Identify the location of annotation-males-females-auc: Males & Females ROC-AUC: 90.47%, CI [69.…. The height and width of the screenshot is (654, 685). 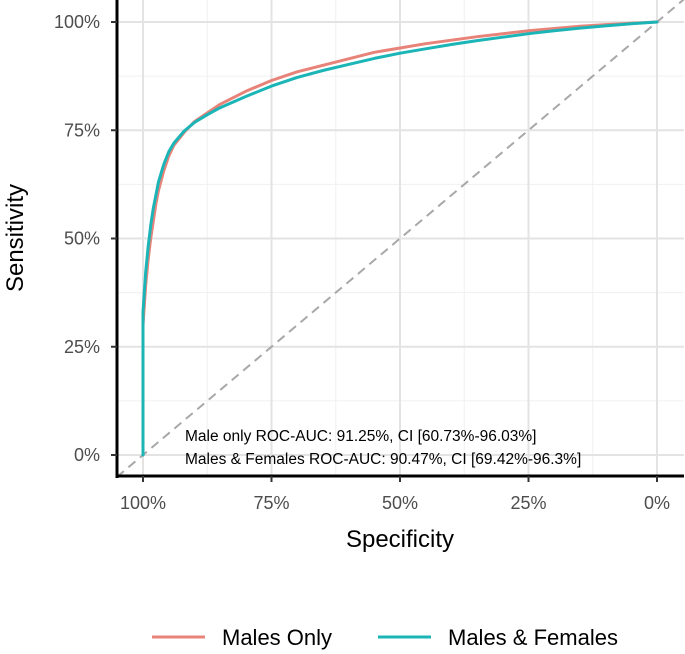
(383, 459).